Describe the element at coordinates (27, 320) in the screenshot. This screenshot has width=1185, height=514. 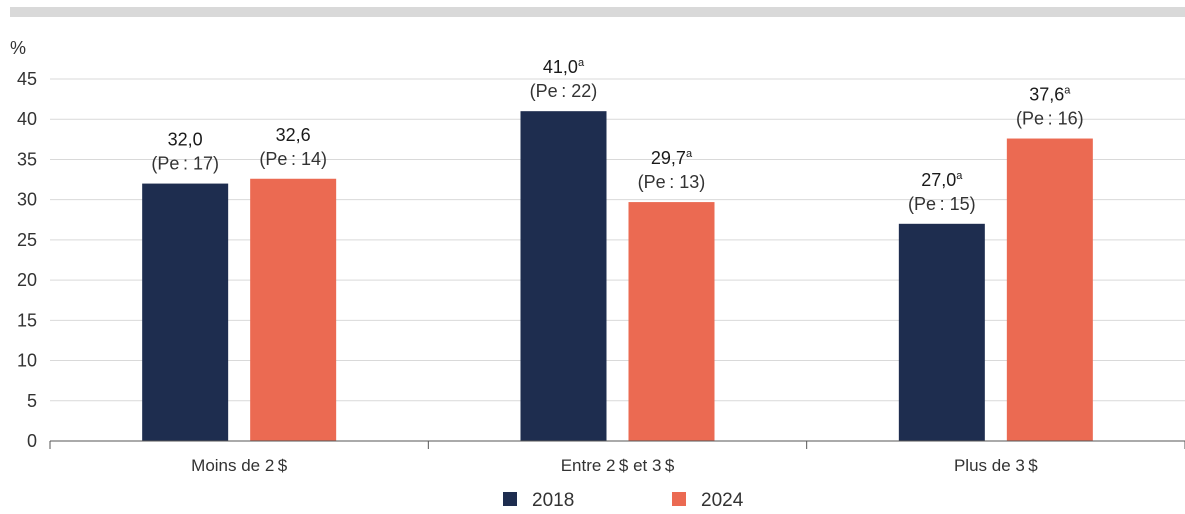
I see `y-tick-label: 15` at that location.